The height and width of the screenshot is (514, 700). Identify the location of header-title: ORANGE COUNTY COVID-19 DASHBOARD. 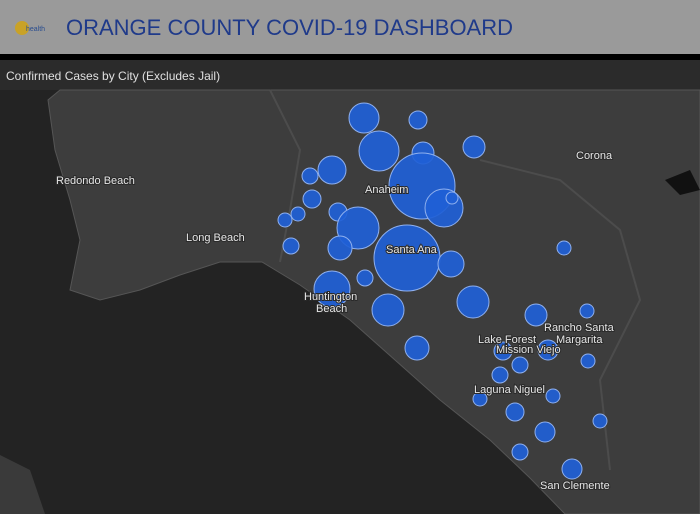
(289, 27).